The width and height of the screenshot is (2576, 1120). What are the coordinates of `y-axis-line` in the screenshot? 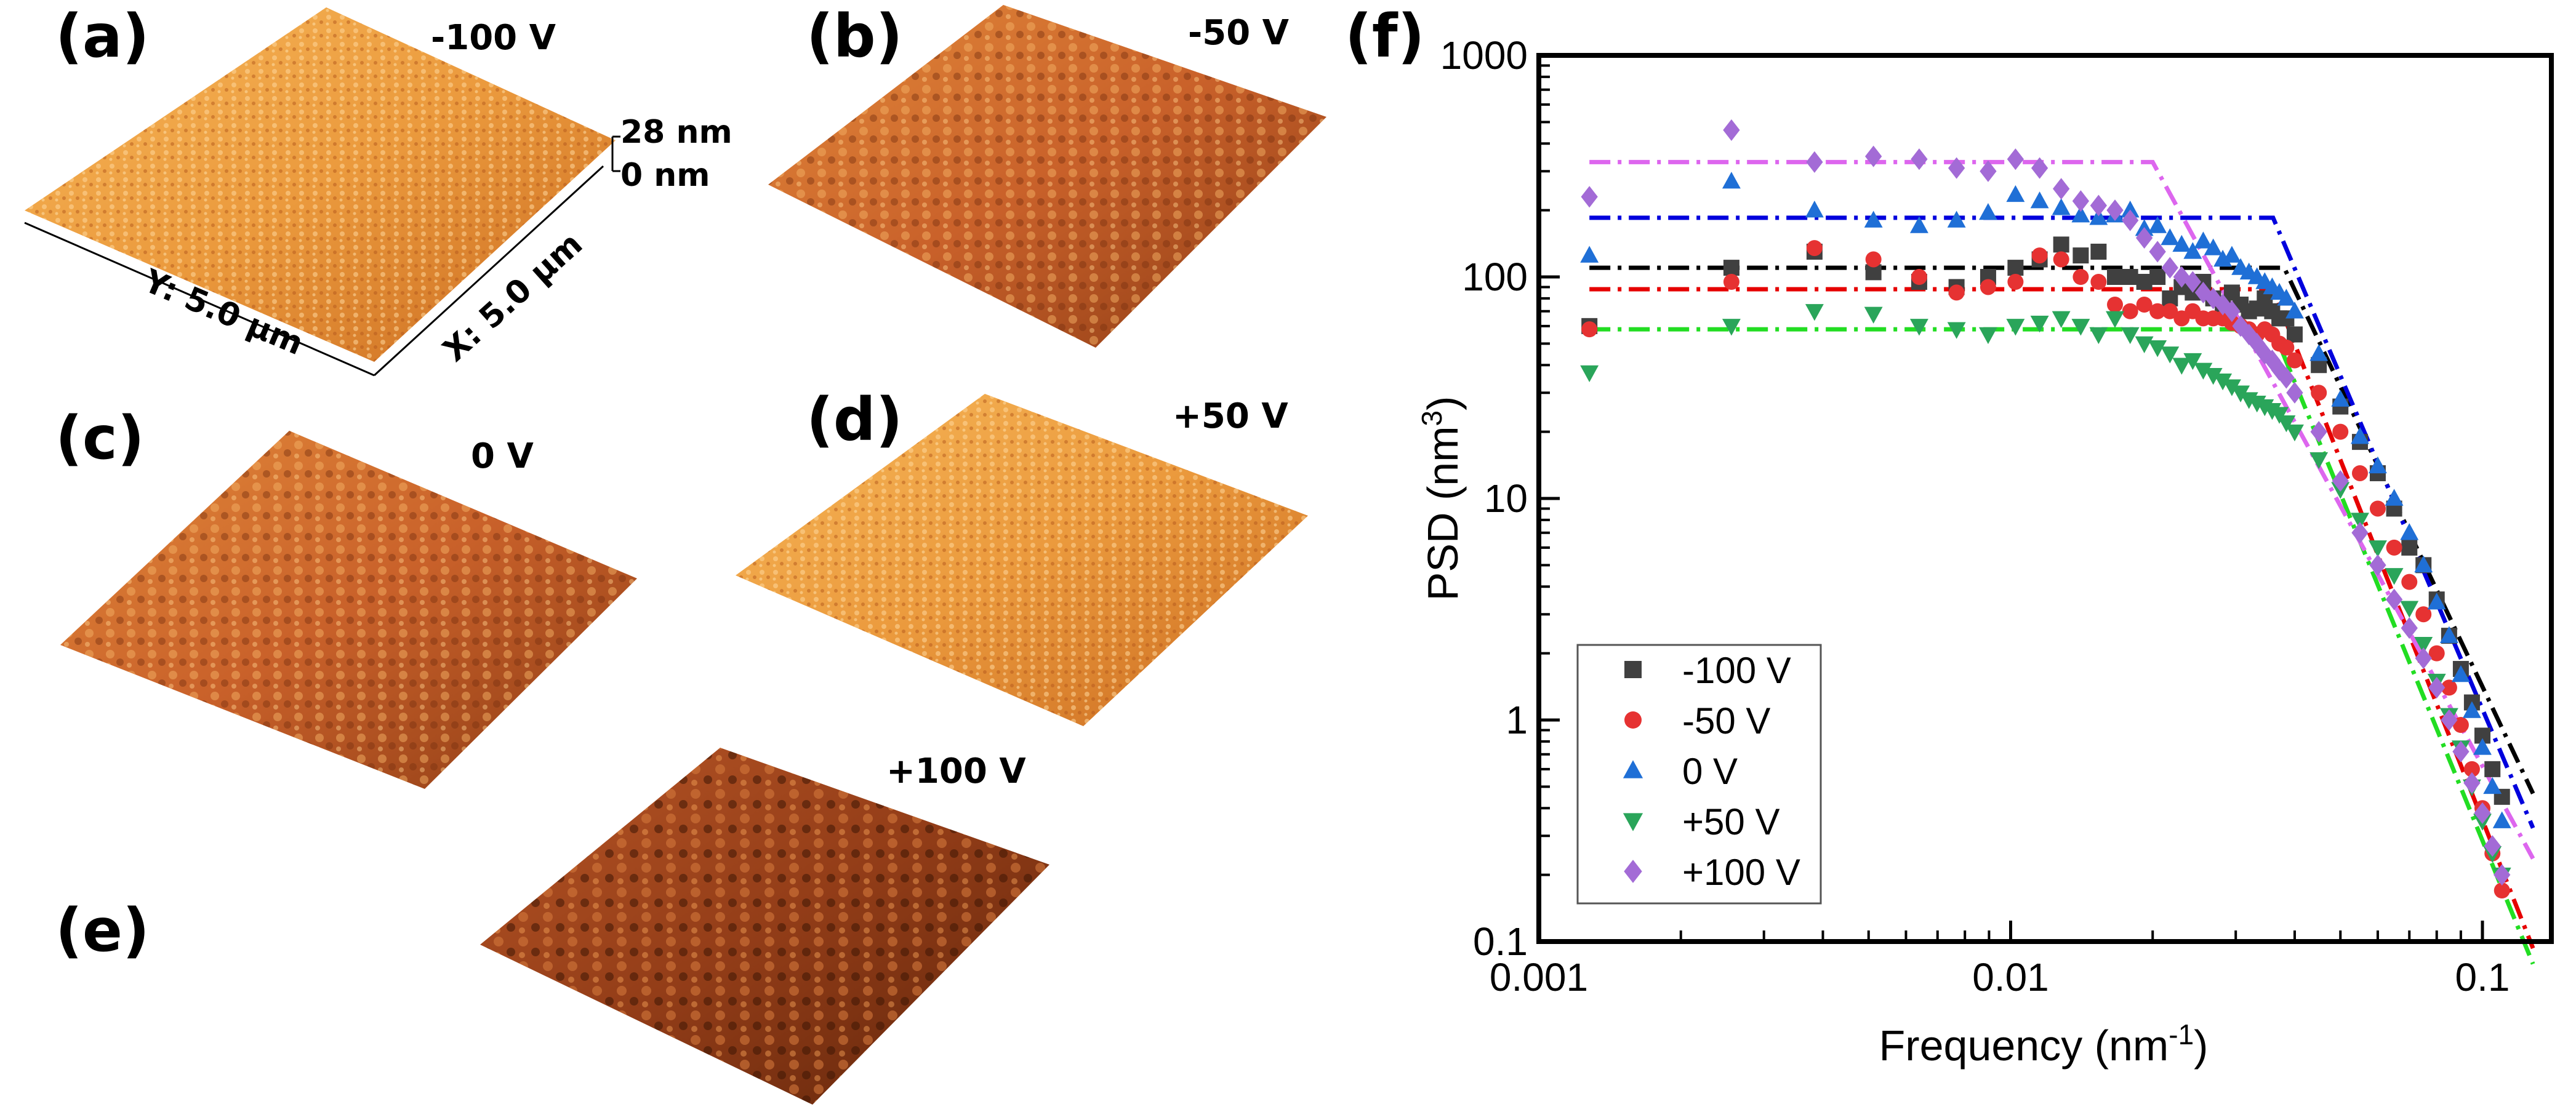 It's located at (199, 299).